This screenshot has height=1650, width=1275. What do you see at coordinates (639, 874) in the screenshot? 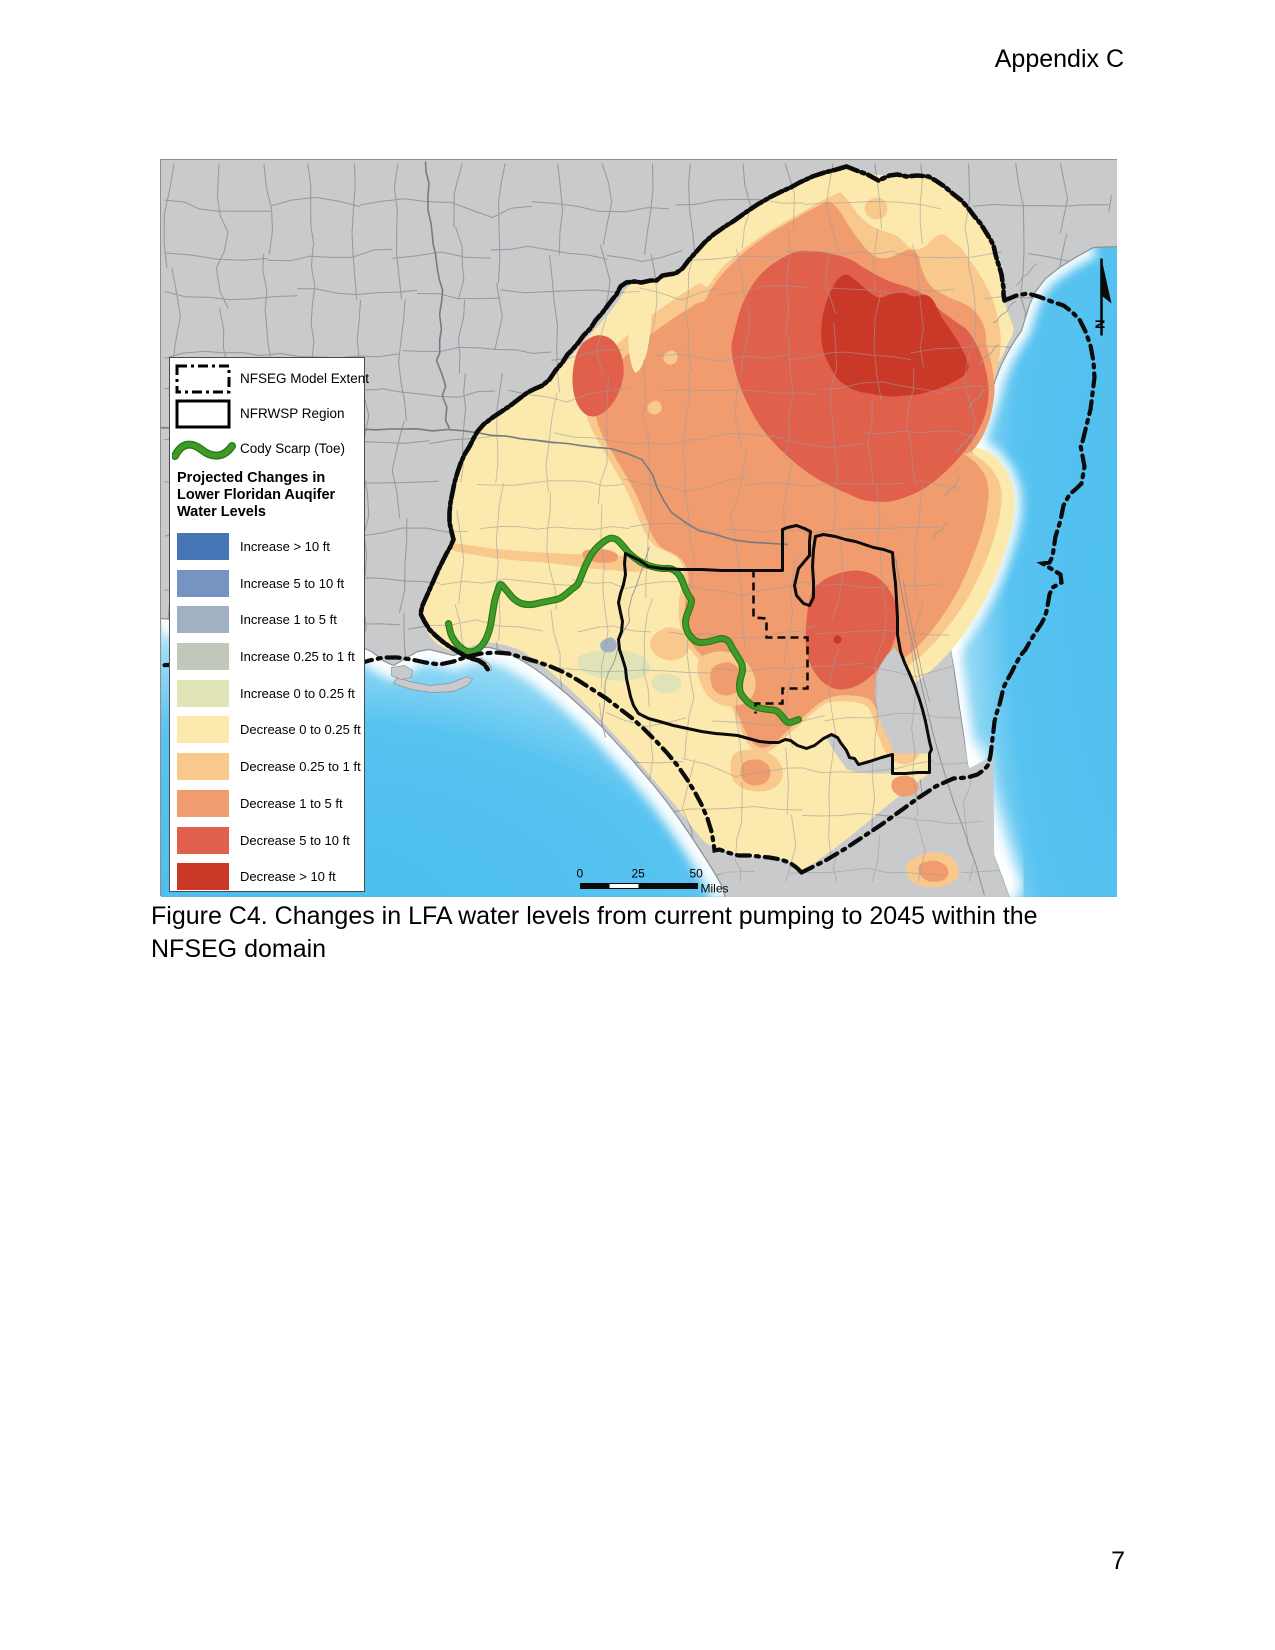
I see `svg-text: 25` at bounding box center [639, 874].